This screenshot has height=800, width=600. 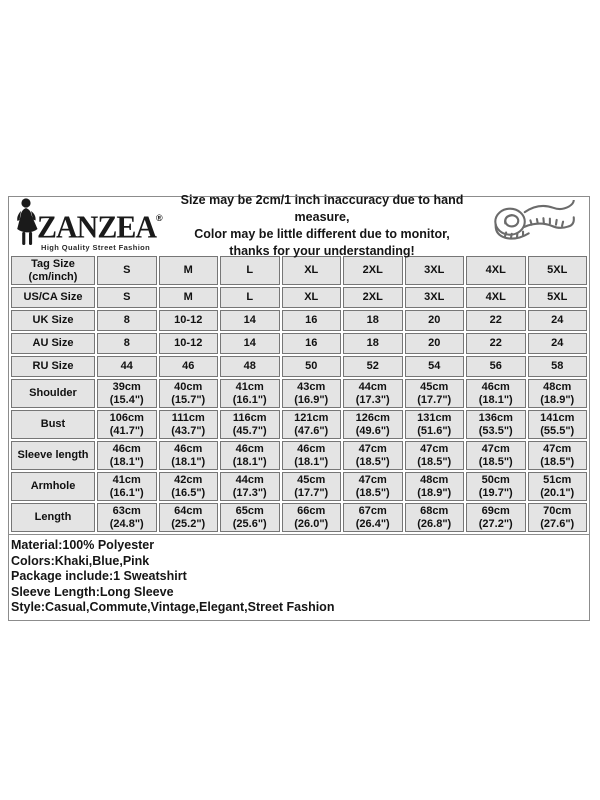 I want to click on size-cell: 141cm (55.5"), so click(x=557, y=424).